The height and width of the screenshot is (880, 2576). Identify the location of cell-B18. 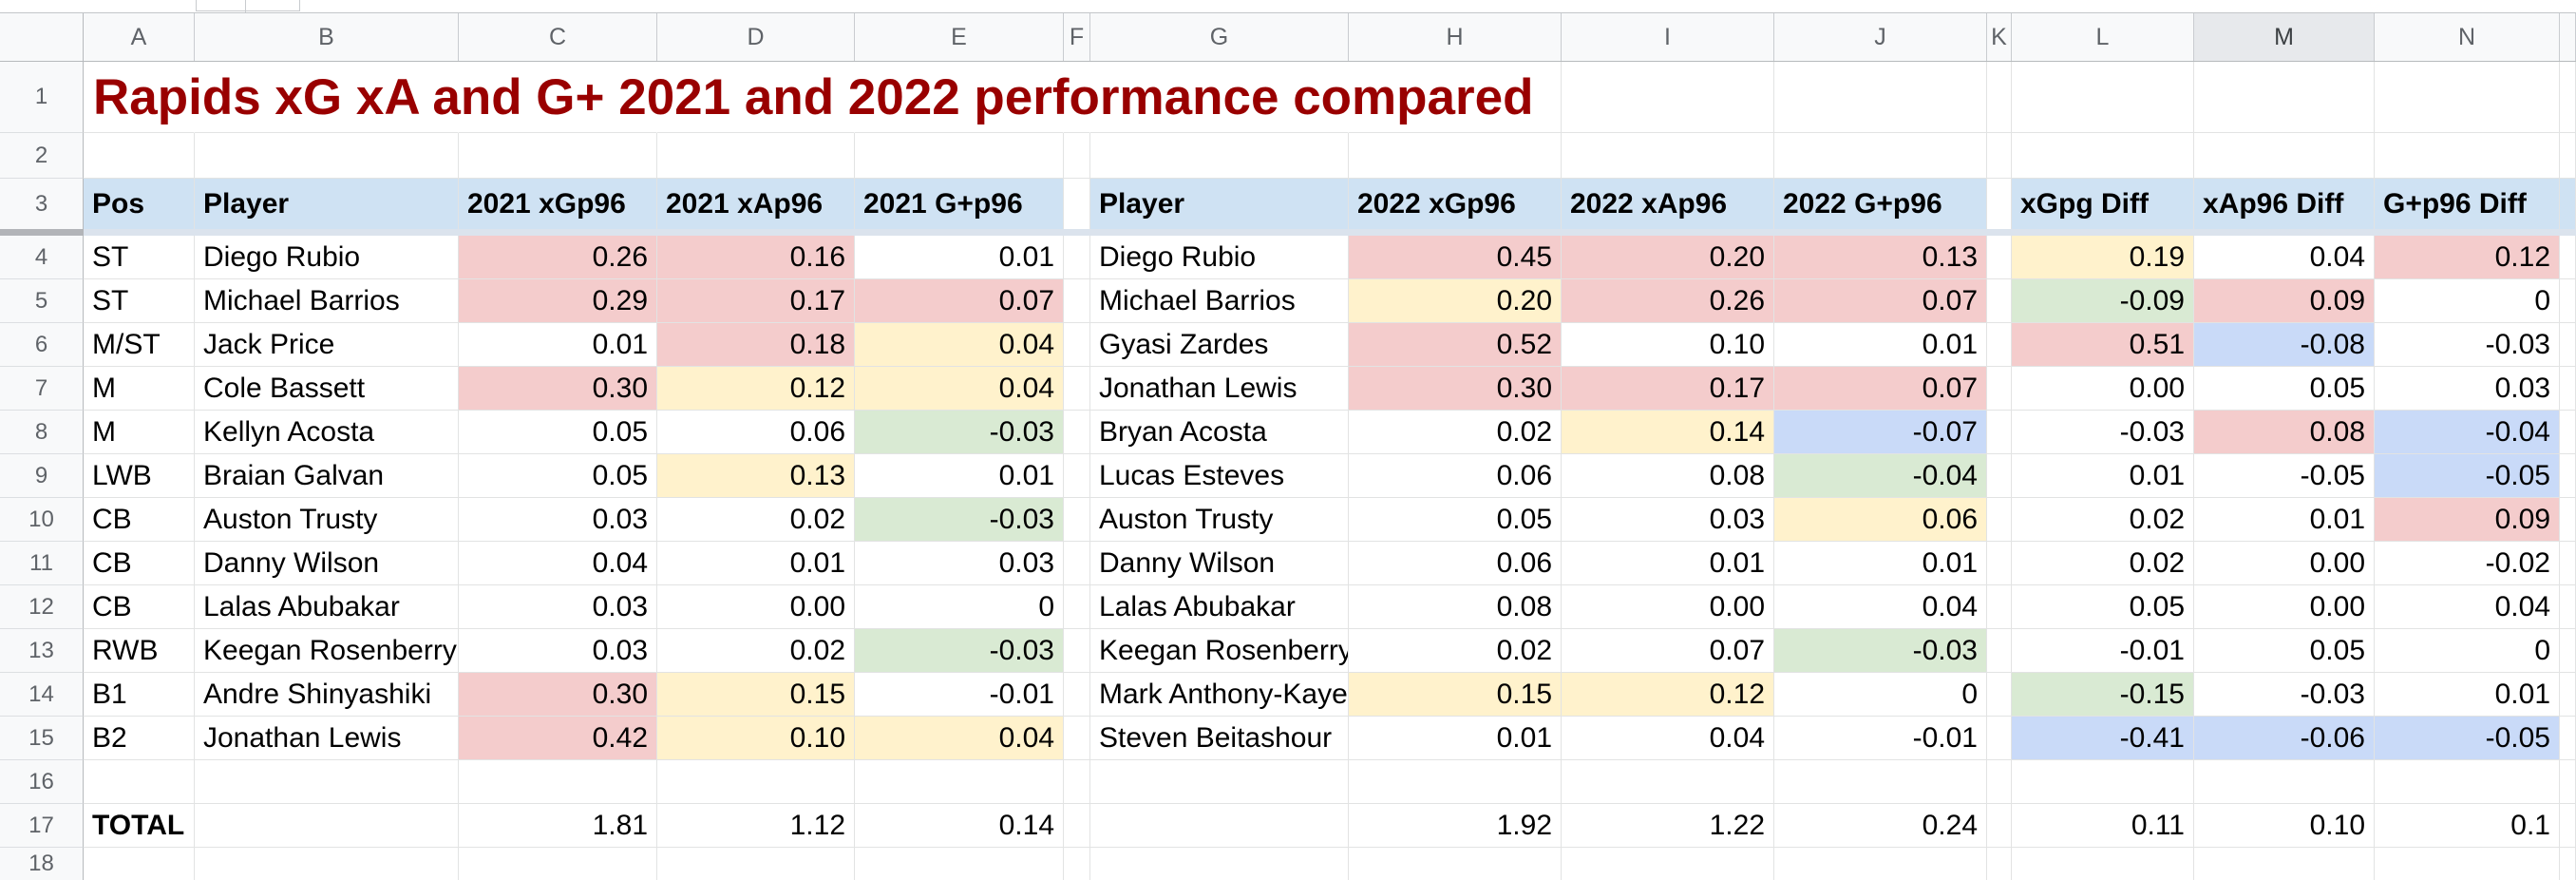
(327, 864).